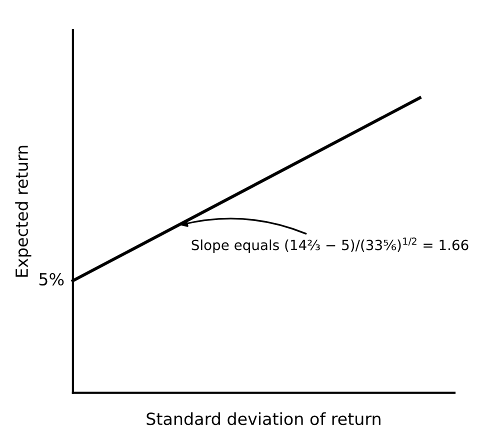 This screenshot has width=483, height=435. Describe the element at coordinates (330, 245) in the screenshot. I see `annotation: Slope equals (14⅔ − 5)/(33⅚)$^{1/2}$ = 1.66` at that location.